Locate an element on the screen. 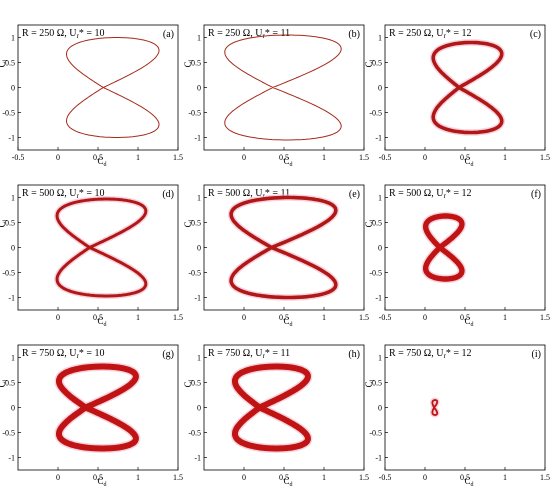 This screenshot has width=550, height=501. panel-title: R = 500 Ω, Ur* = 10 is located at coordinates (63, 194).